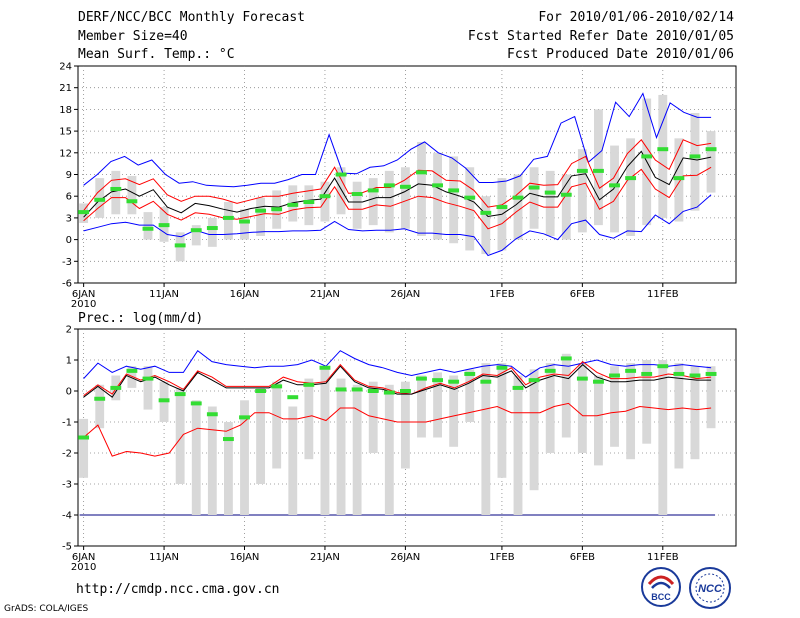  I want to click on panel1-ytick-label: 6, so click(69, 197).